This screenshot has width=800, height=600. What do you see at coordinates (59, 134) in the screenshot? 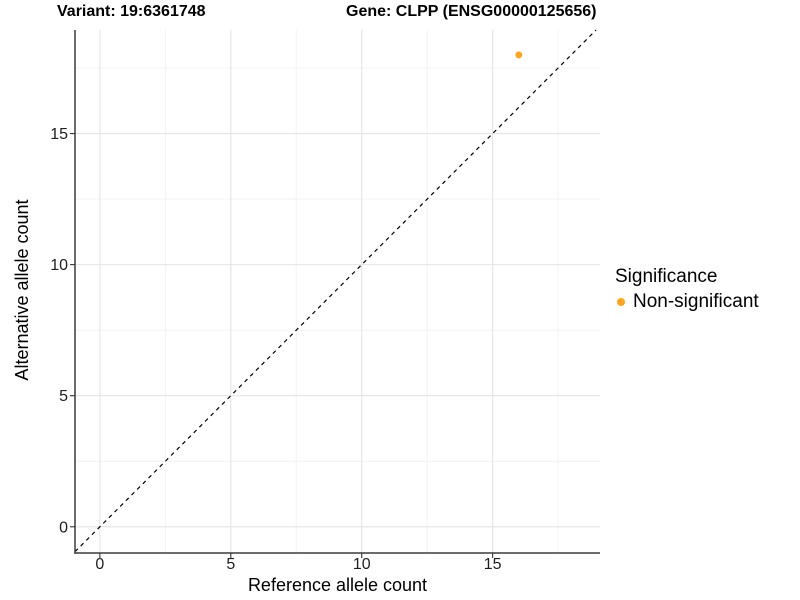
I see `y-tick-label: 15` at bounding box center [59, 134].